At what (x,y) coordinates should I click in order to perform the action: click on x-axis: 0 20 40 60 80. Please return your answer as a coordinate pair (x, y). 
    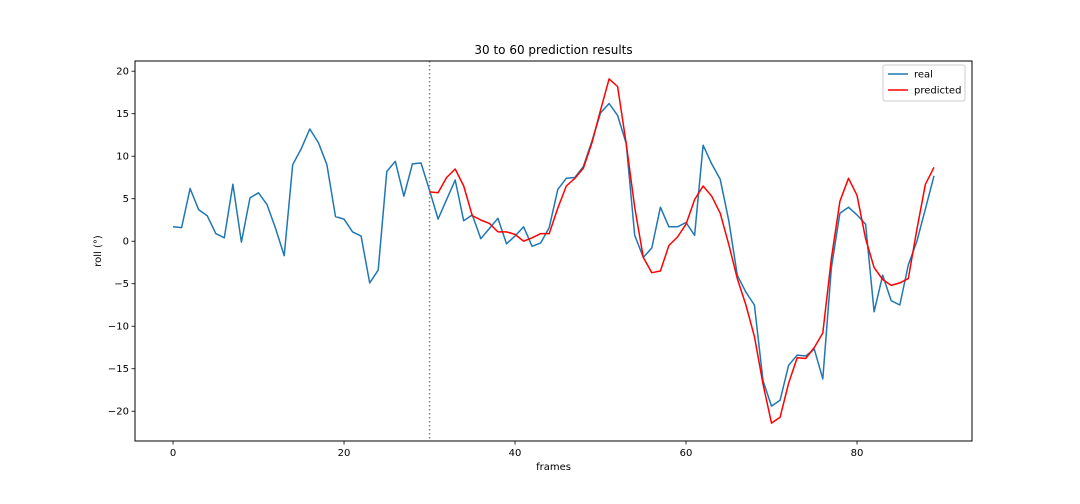
    Looking at the image, I should click on (517, 450).